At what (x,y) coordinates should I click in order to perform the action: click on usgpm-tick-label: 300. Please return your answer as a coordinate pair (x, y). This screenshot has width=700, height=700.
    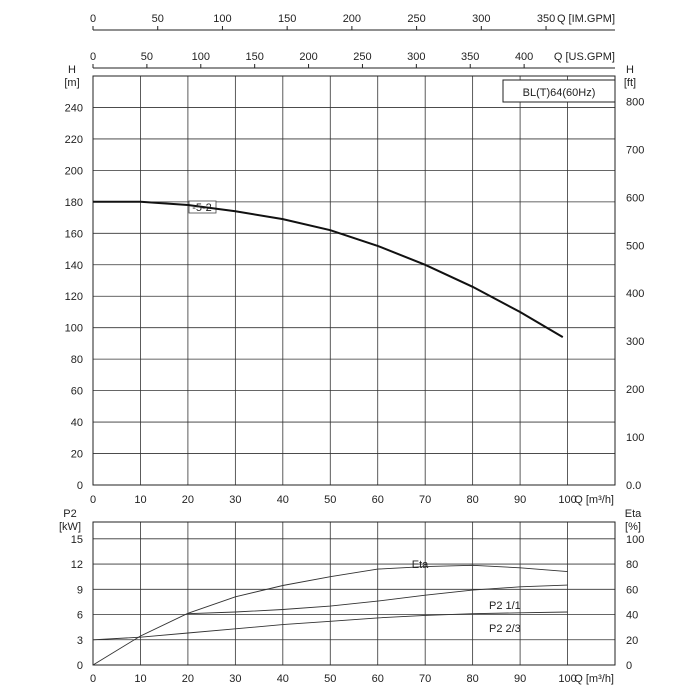
    Looking at the image, I should click on (416, 57).